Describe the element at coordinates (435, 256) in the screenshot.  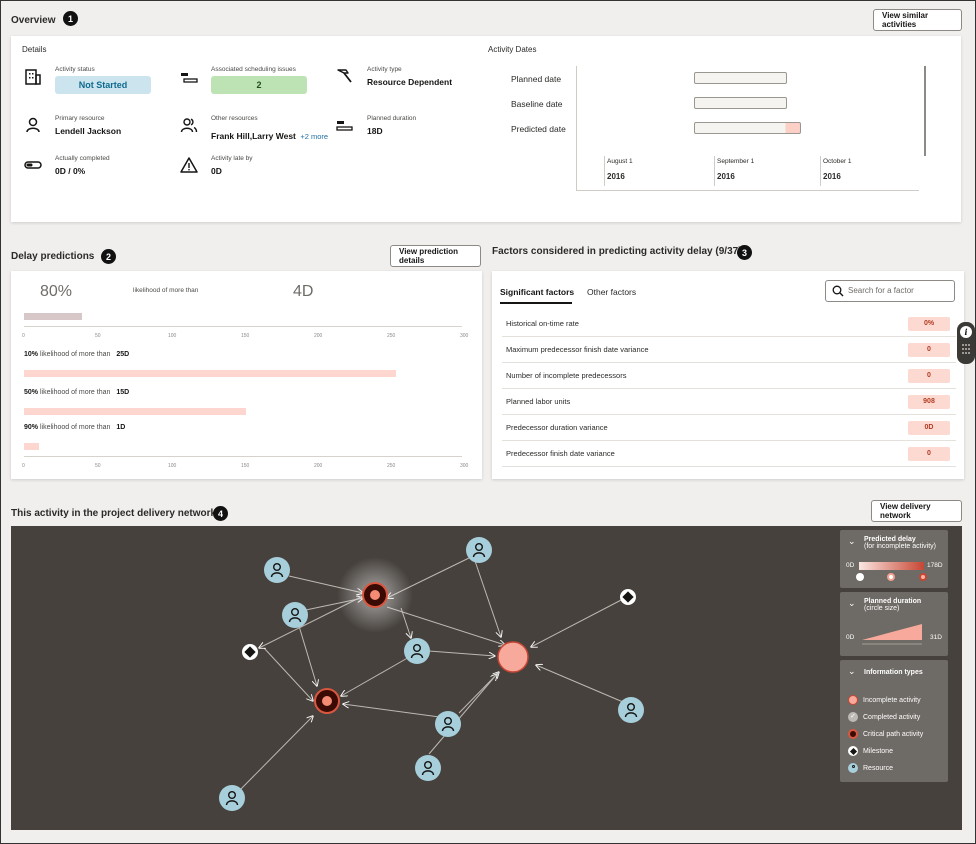
I see `view-prediction-details-button: View prediction details` at that location.